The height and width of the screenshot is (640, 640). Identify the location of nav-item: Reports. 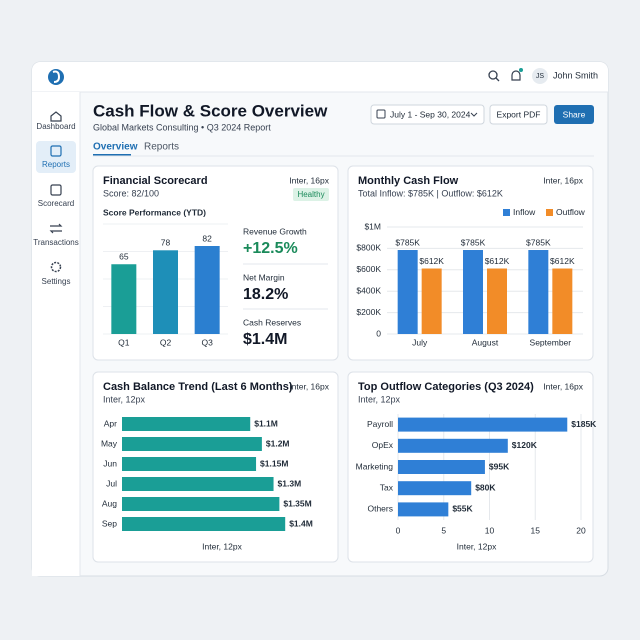
(56, 164).